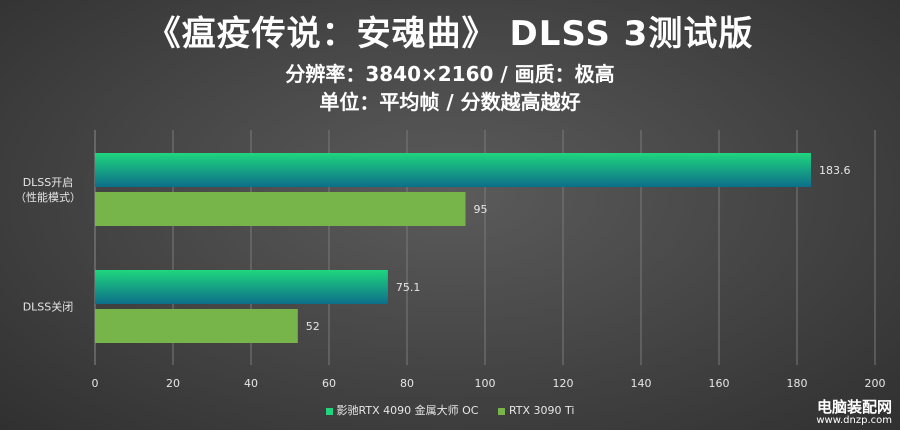  Describe the element at coordinates (450, 74) in the screenshot. I see `chart-subtitle-resolution: 分辨率：3840×2160 / 画质：极高` at that location.